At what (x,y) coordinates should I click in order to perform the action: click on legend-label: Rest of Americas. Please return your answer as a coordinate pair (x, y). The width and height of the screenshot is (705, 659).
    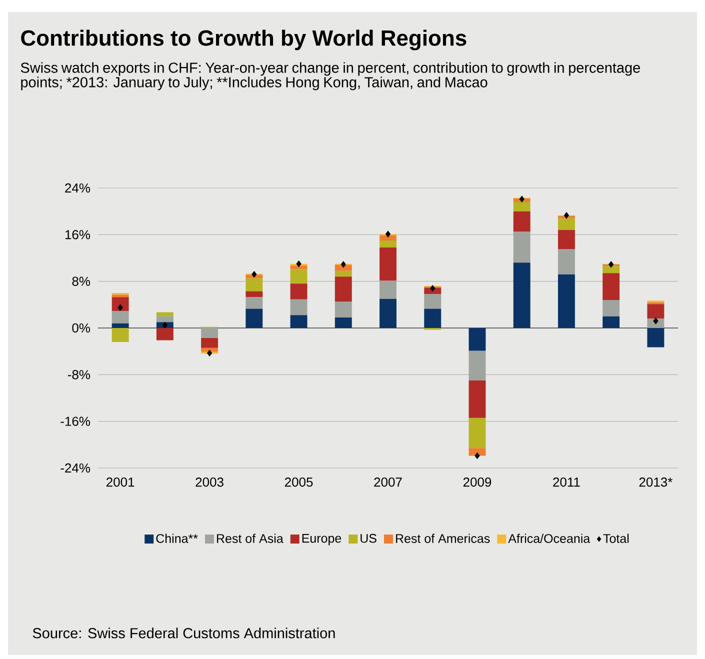
    Looking at the image, I should click on (443, 538).